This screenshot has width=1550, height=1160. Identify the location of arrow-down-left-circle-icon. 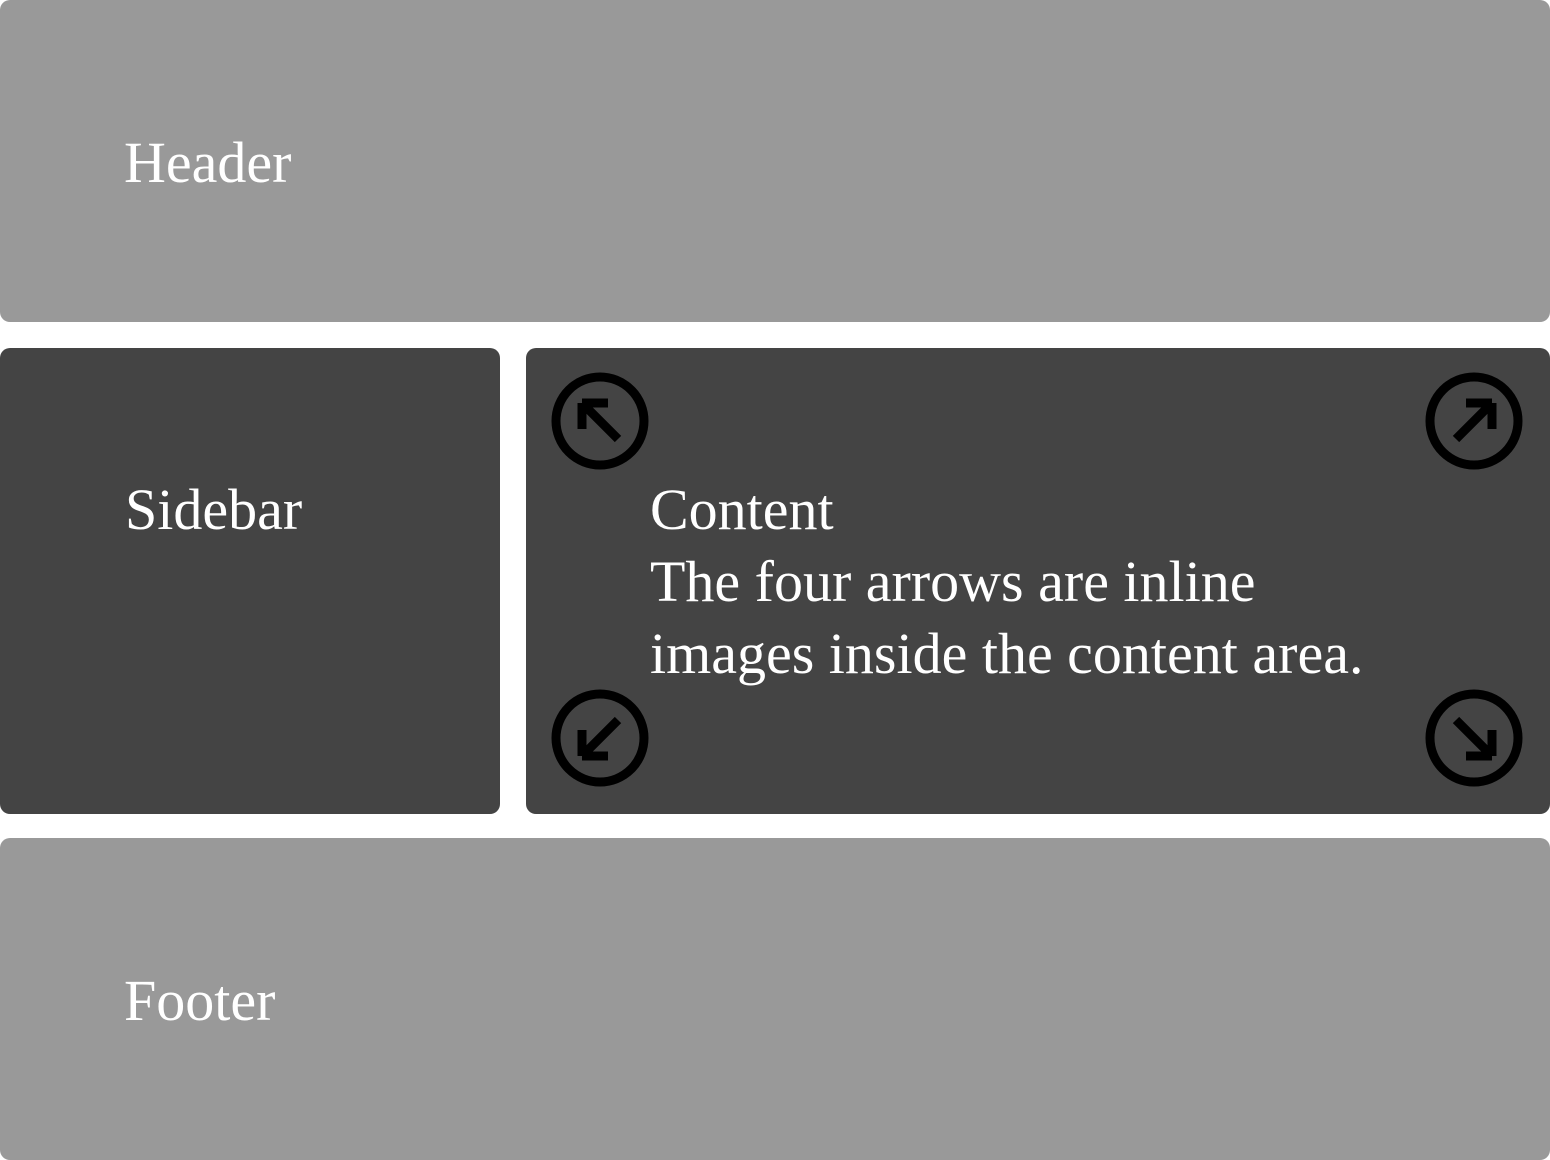
(600, 738).